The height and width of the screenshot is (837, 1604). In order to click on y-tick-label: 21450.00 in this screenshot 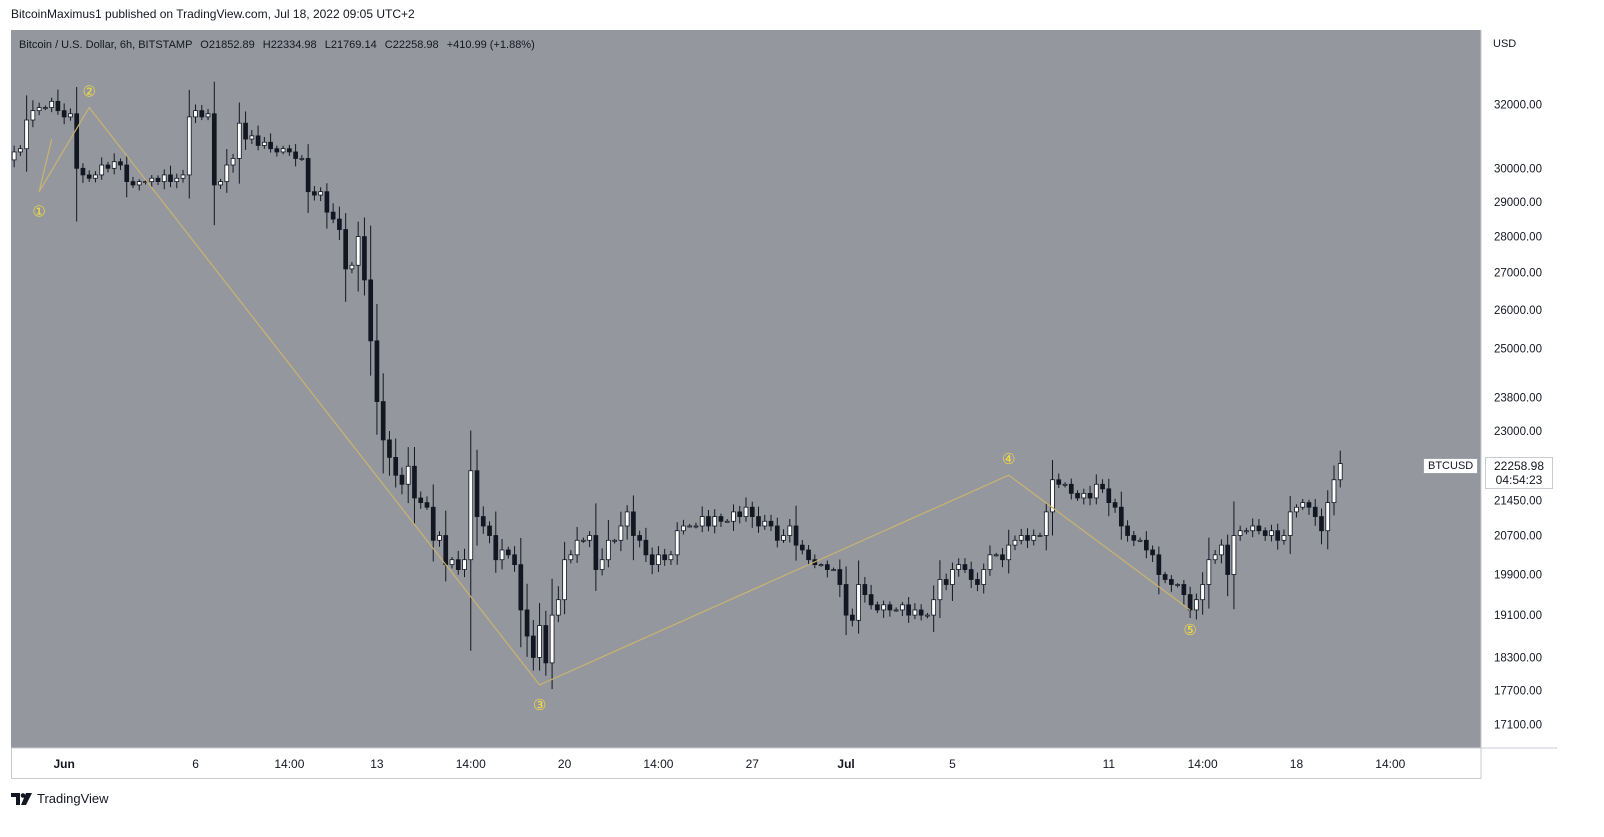, I will do `click(1518, 501)`.